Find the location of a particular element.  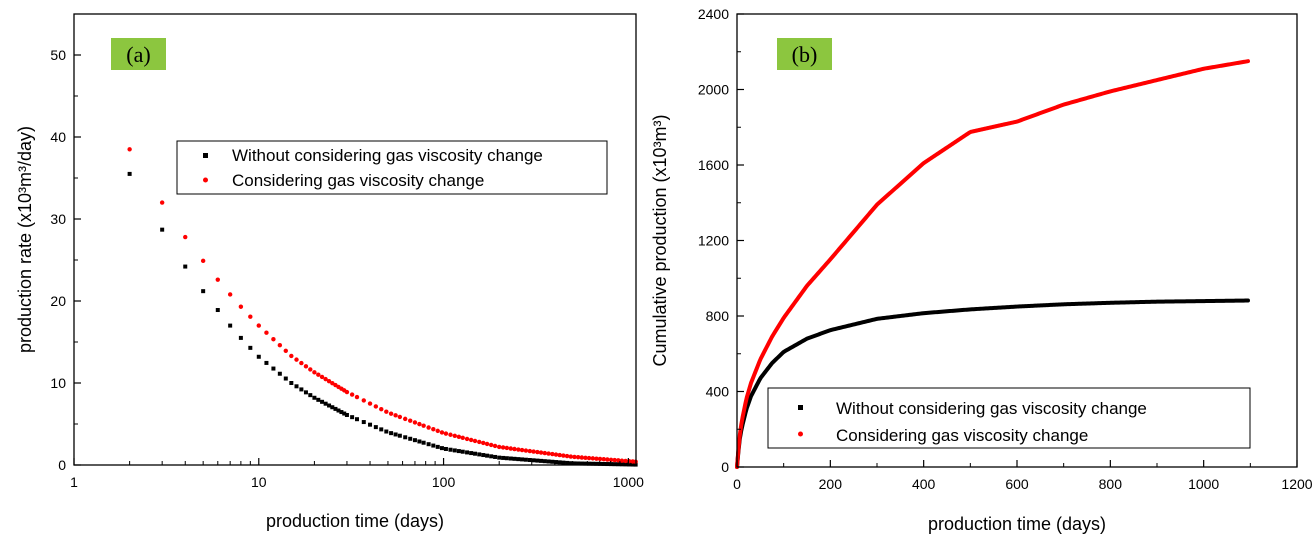

panel-a-y-tick-label: 40 is located at coordinates (58, 137).